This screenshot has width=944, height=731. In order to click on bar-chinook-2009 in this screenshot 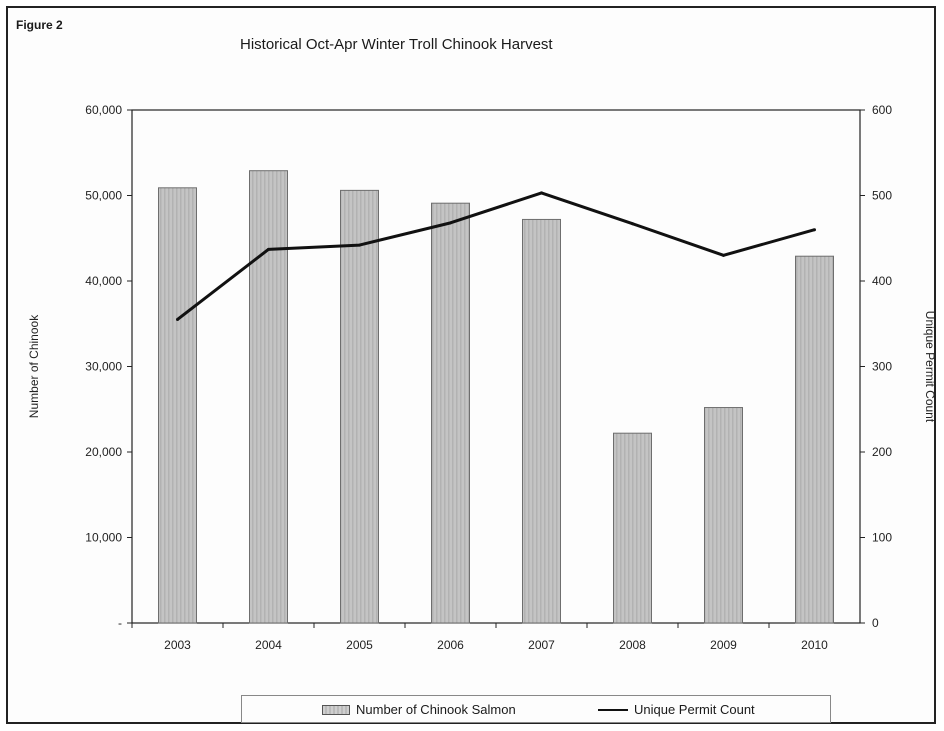, I will do `click(723, 515)`.